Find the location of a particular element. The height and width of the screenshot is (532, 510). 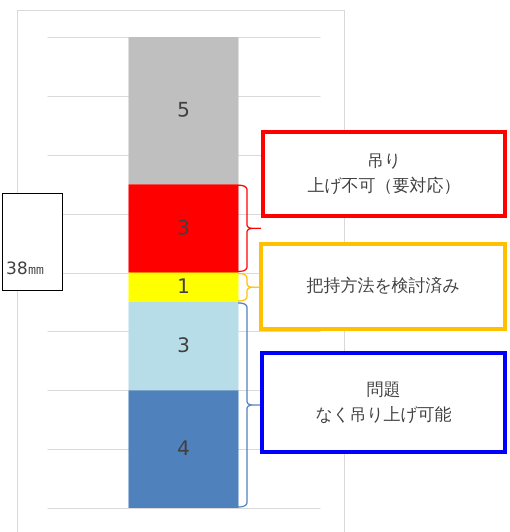

data-label: 4 is located at coordinates (183, 448).